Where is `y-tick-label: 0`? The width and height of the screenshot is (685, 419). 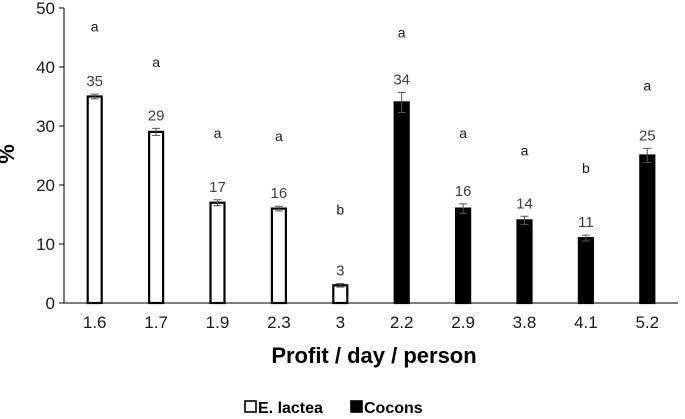 y-tick-label: 0 is located at coordinates (50, 303).